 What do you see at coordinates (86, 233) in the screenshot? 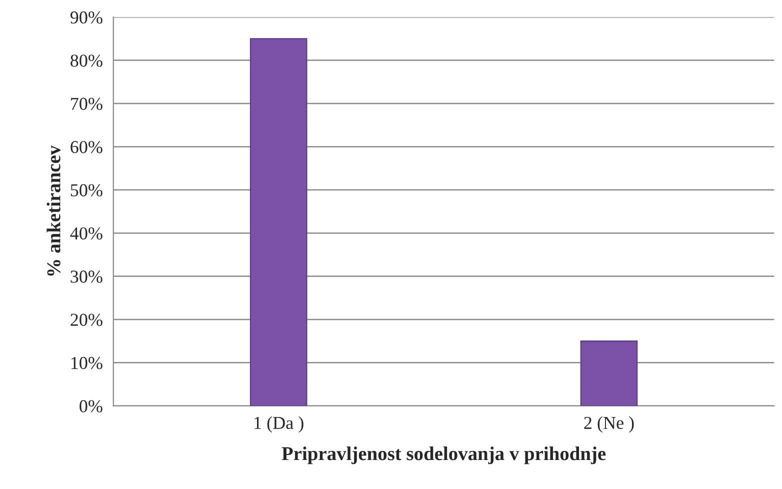
I see `y-tick-label: 40%` at bounding box center [86, 233].